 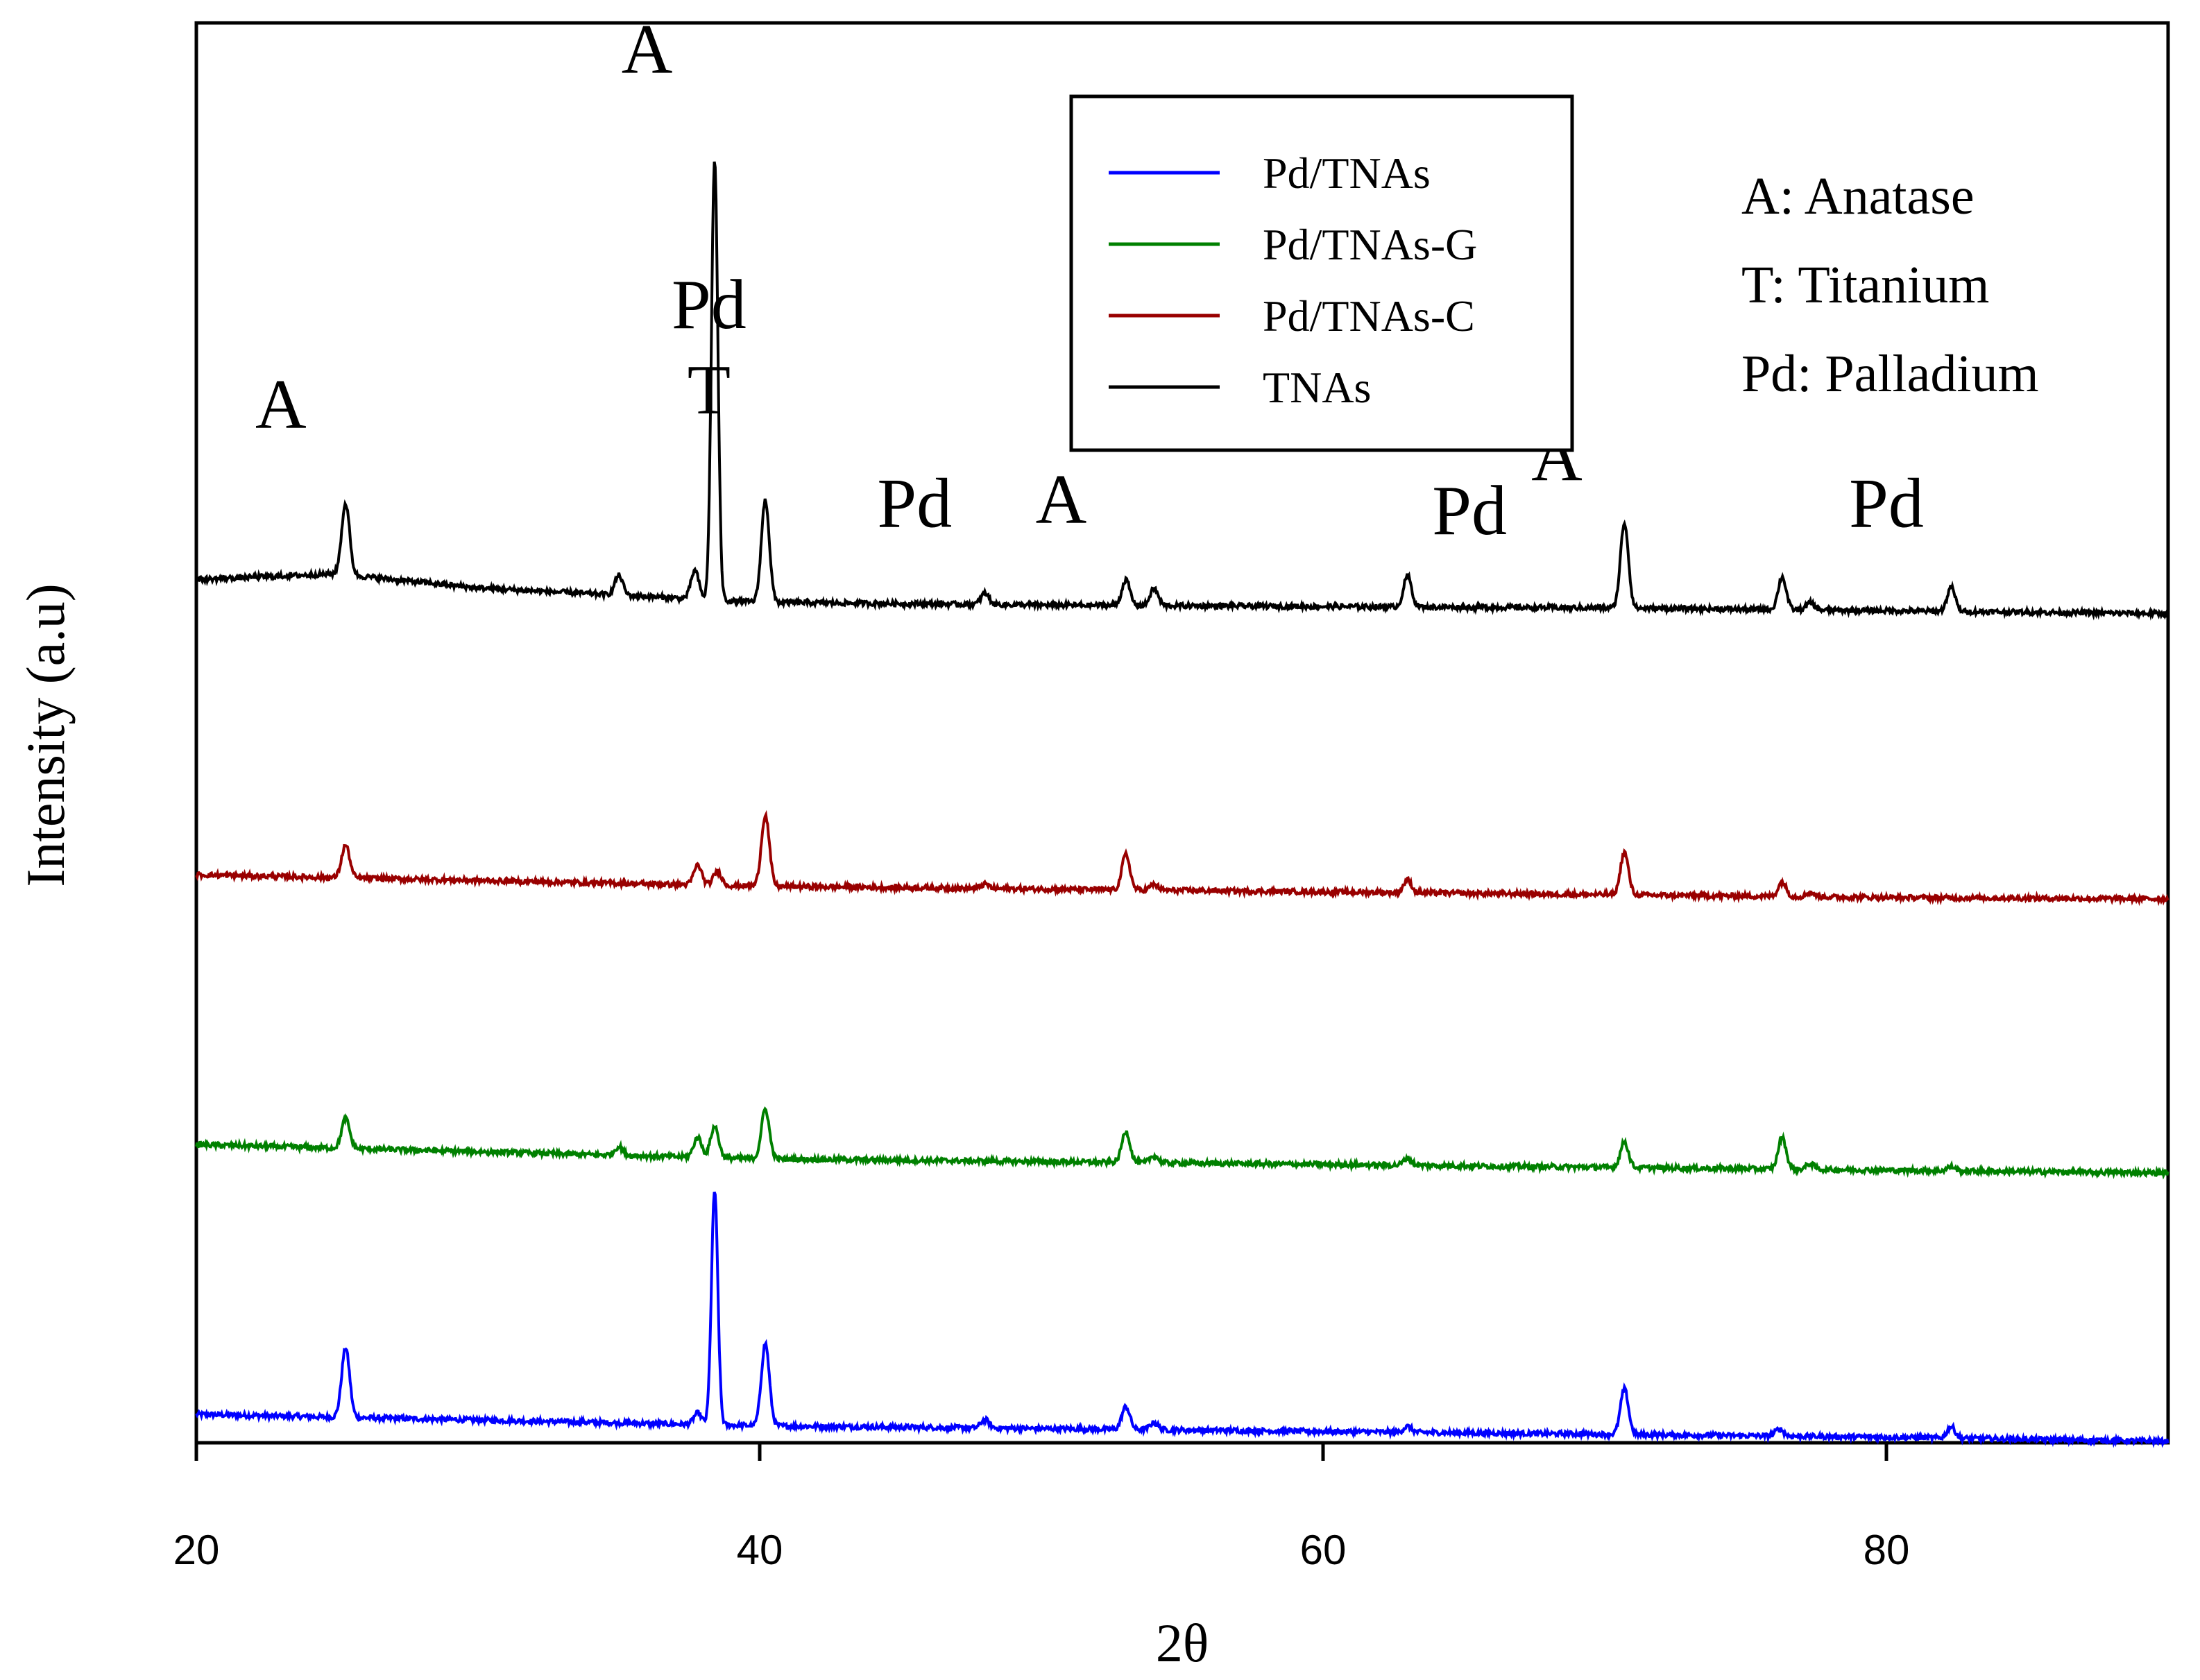 What do you see at coordinates (1323, 1550) in the screenshot?
I see `x-tick-label: 60` at bounding box center [1323, 1550].